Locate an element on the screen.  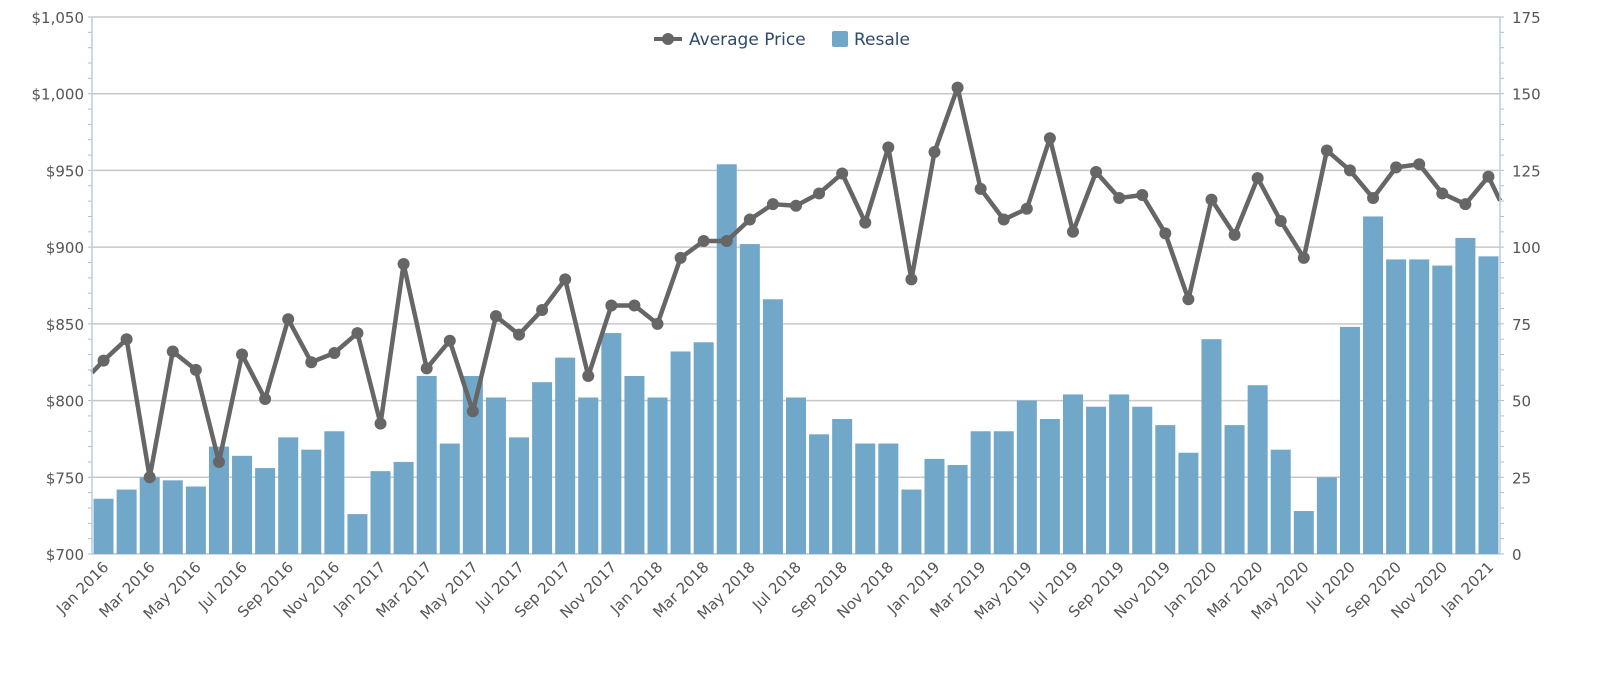
legend-square-icon is located at coordinates (840, 39).